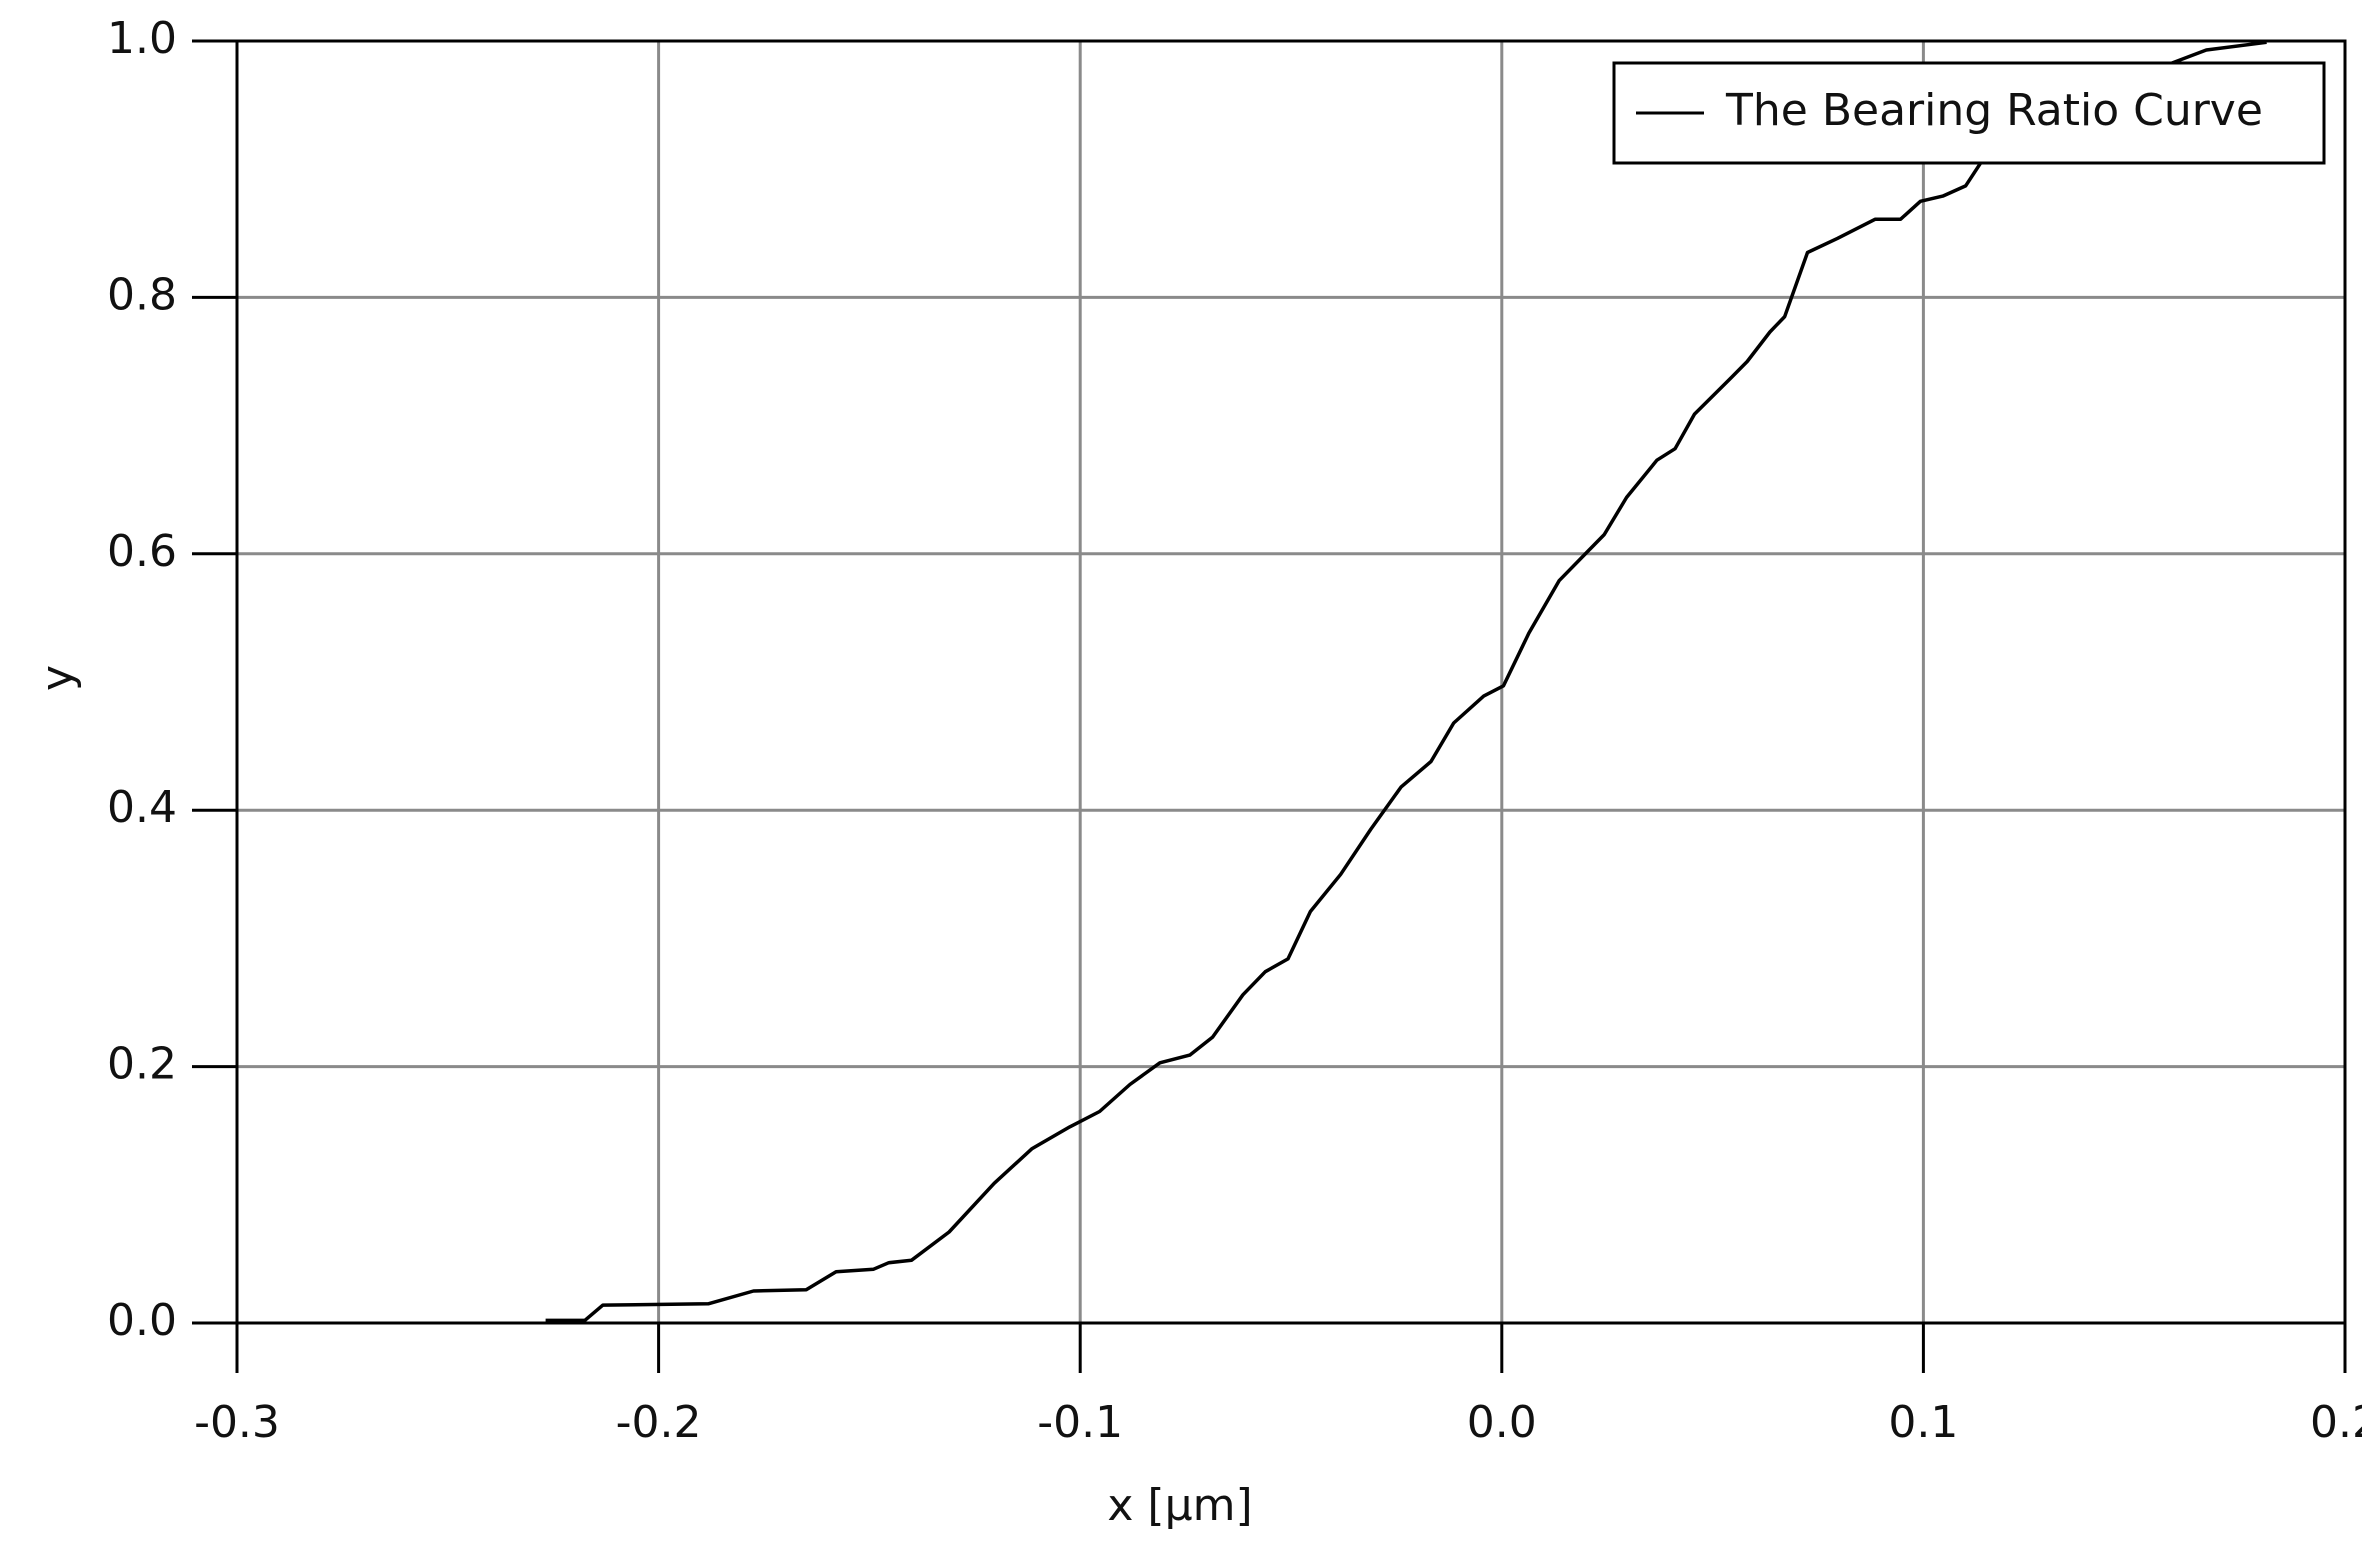 The height and width of the screenshot is (1550, 2362). Describe the element at coordinates (142, 38) in the screenshot. I see `y-tick-label: 1.0` at that location.